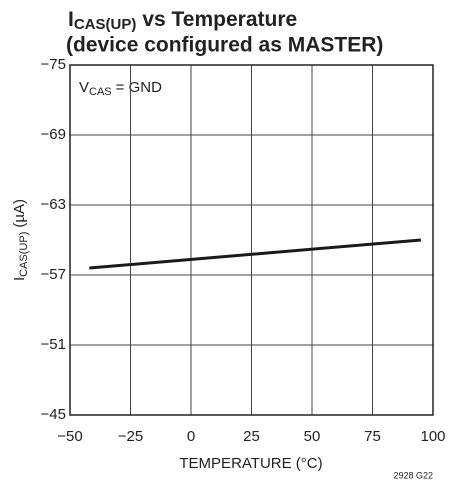 The image size is (450, 485). I want to click on y-tick-label: −69, so click(53, 134).